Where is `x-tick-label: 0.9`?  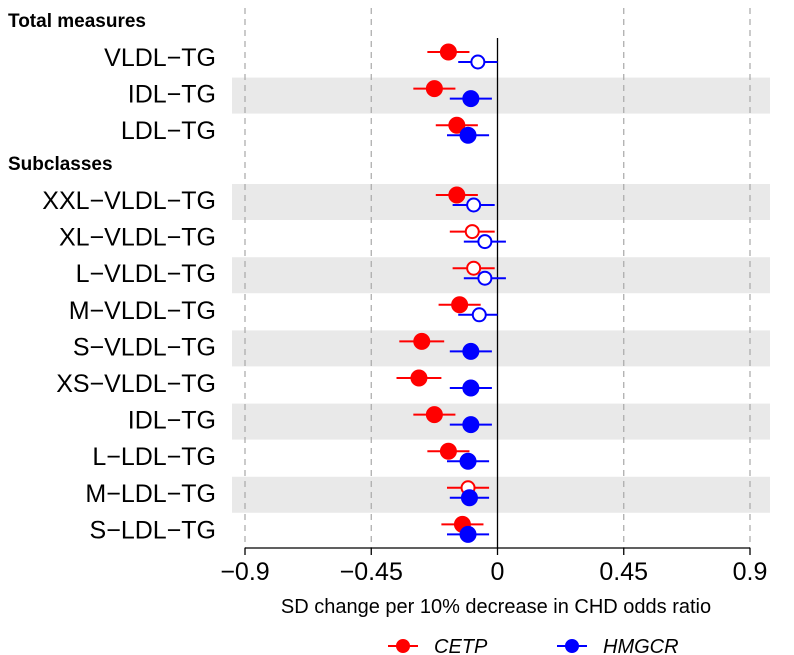 x-tick-label: 0.9 is located at coordinates (750, 572).